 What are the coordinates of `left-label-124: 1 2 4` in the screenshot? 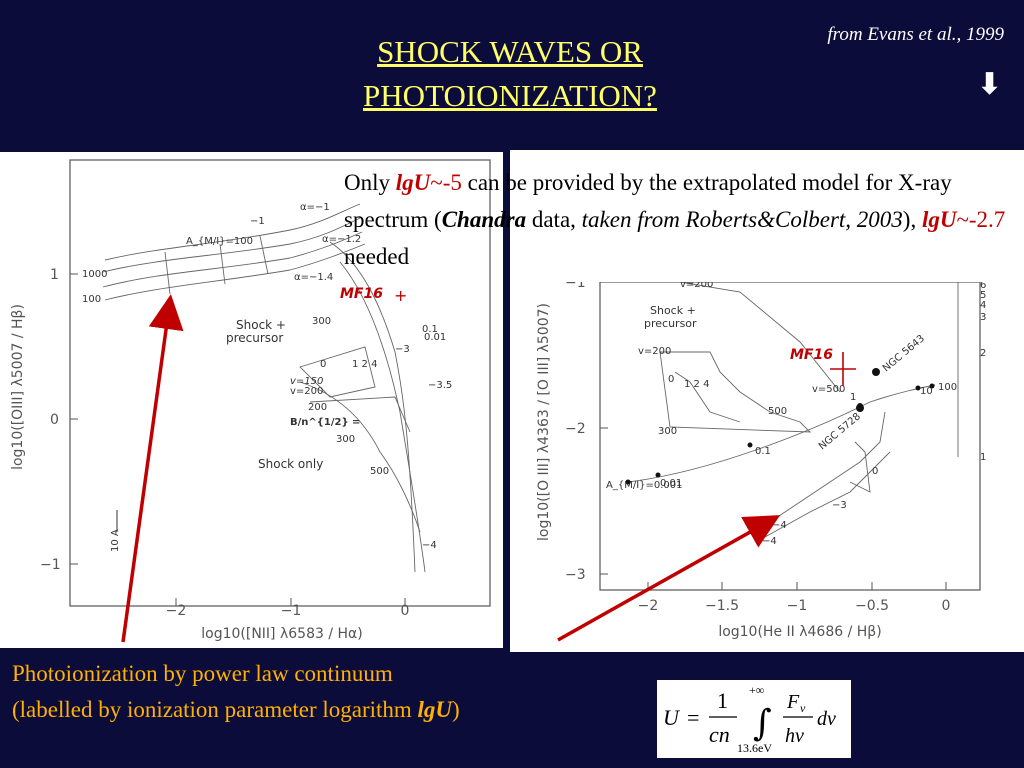 It's located at (364, 364).